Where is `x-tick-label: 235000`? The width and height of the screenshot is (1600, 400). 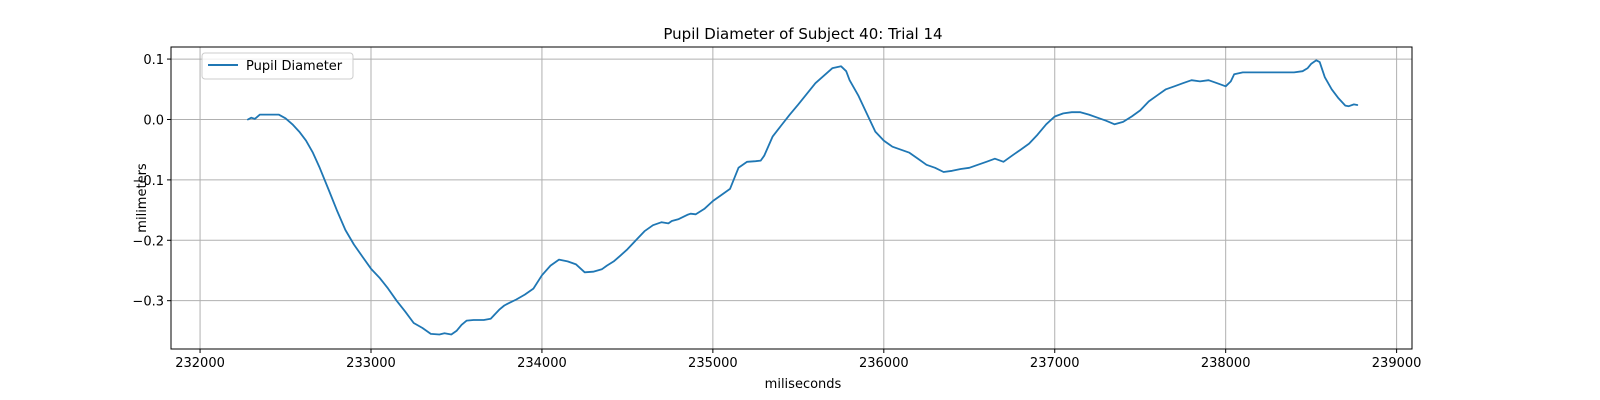 x-tick-label: 235000 is located at coordinates (713, 363).